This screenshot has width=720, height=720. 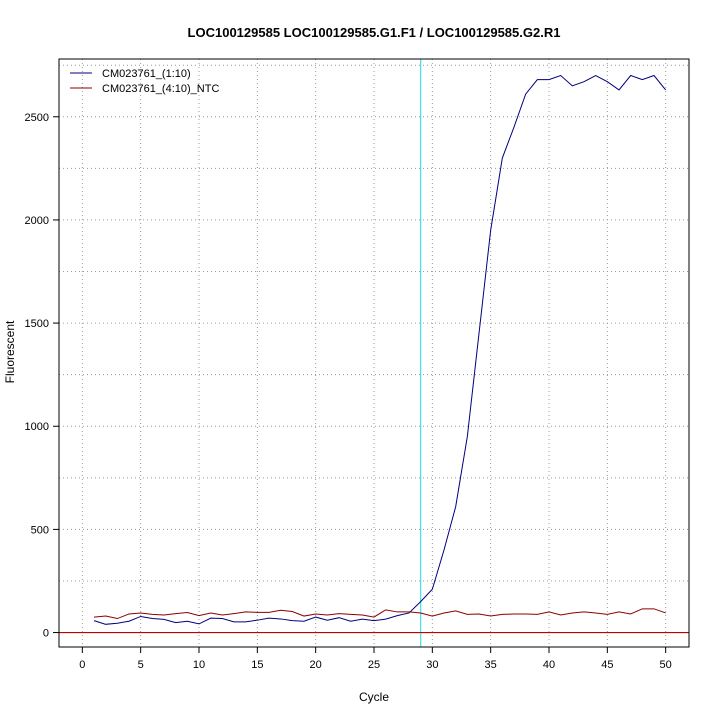 What do you see at coordinates (160, 89) in the screenshot?
I see `legend-label: CM023761_(4:10)_NTC` at bounding box center [160, 89].